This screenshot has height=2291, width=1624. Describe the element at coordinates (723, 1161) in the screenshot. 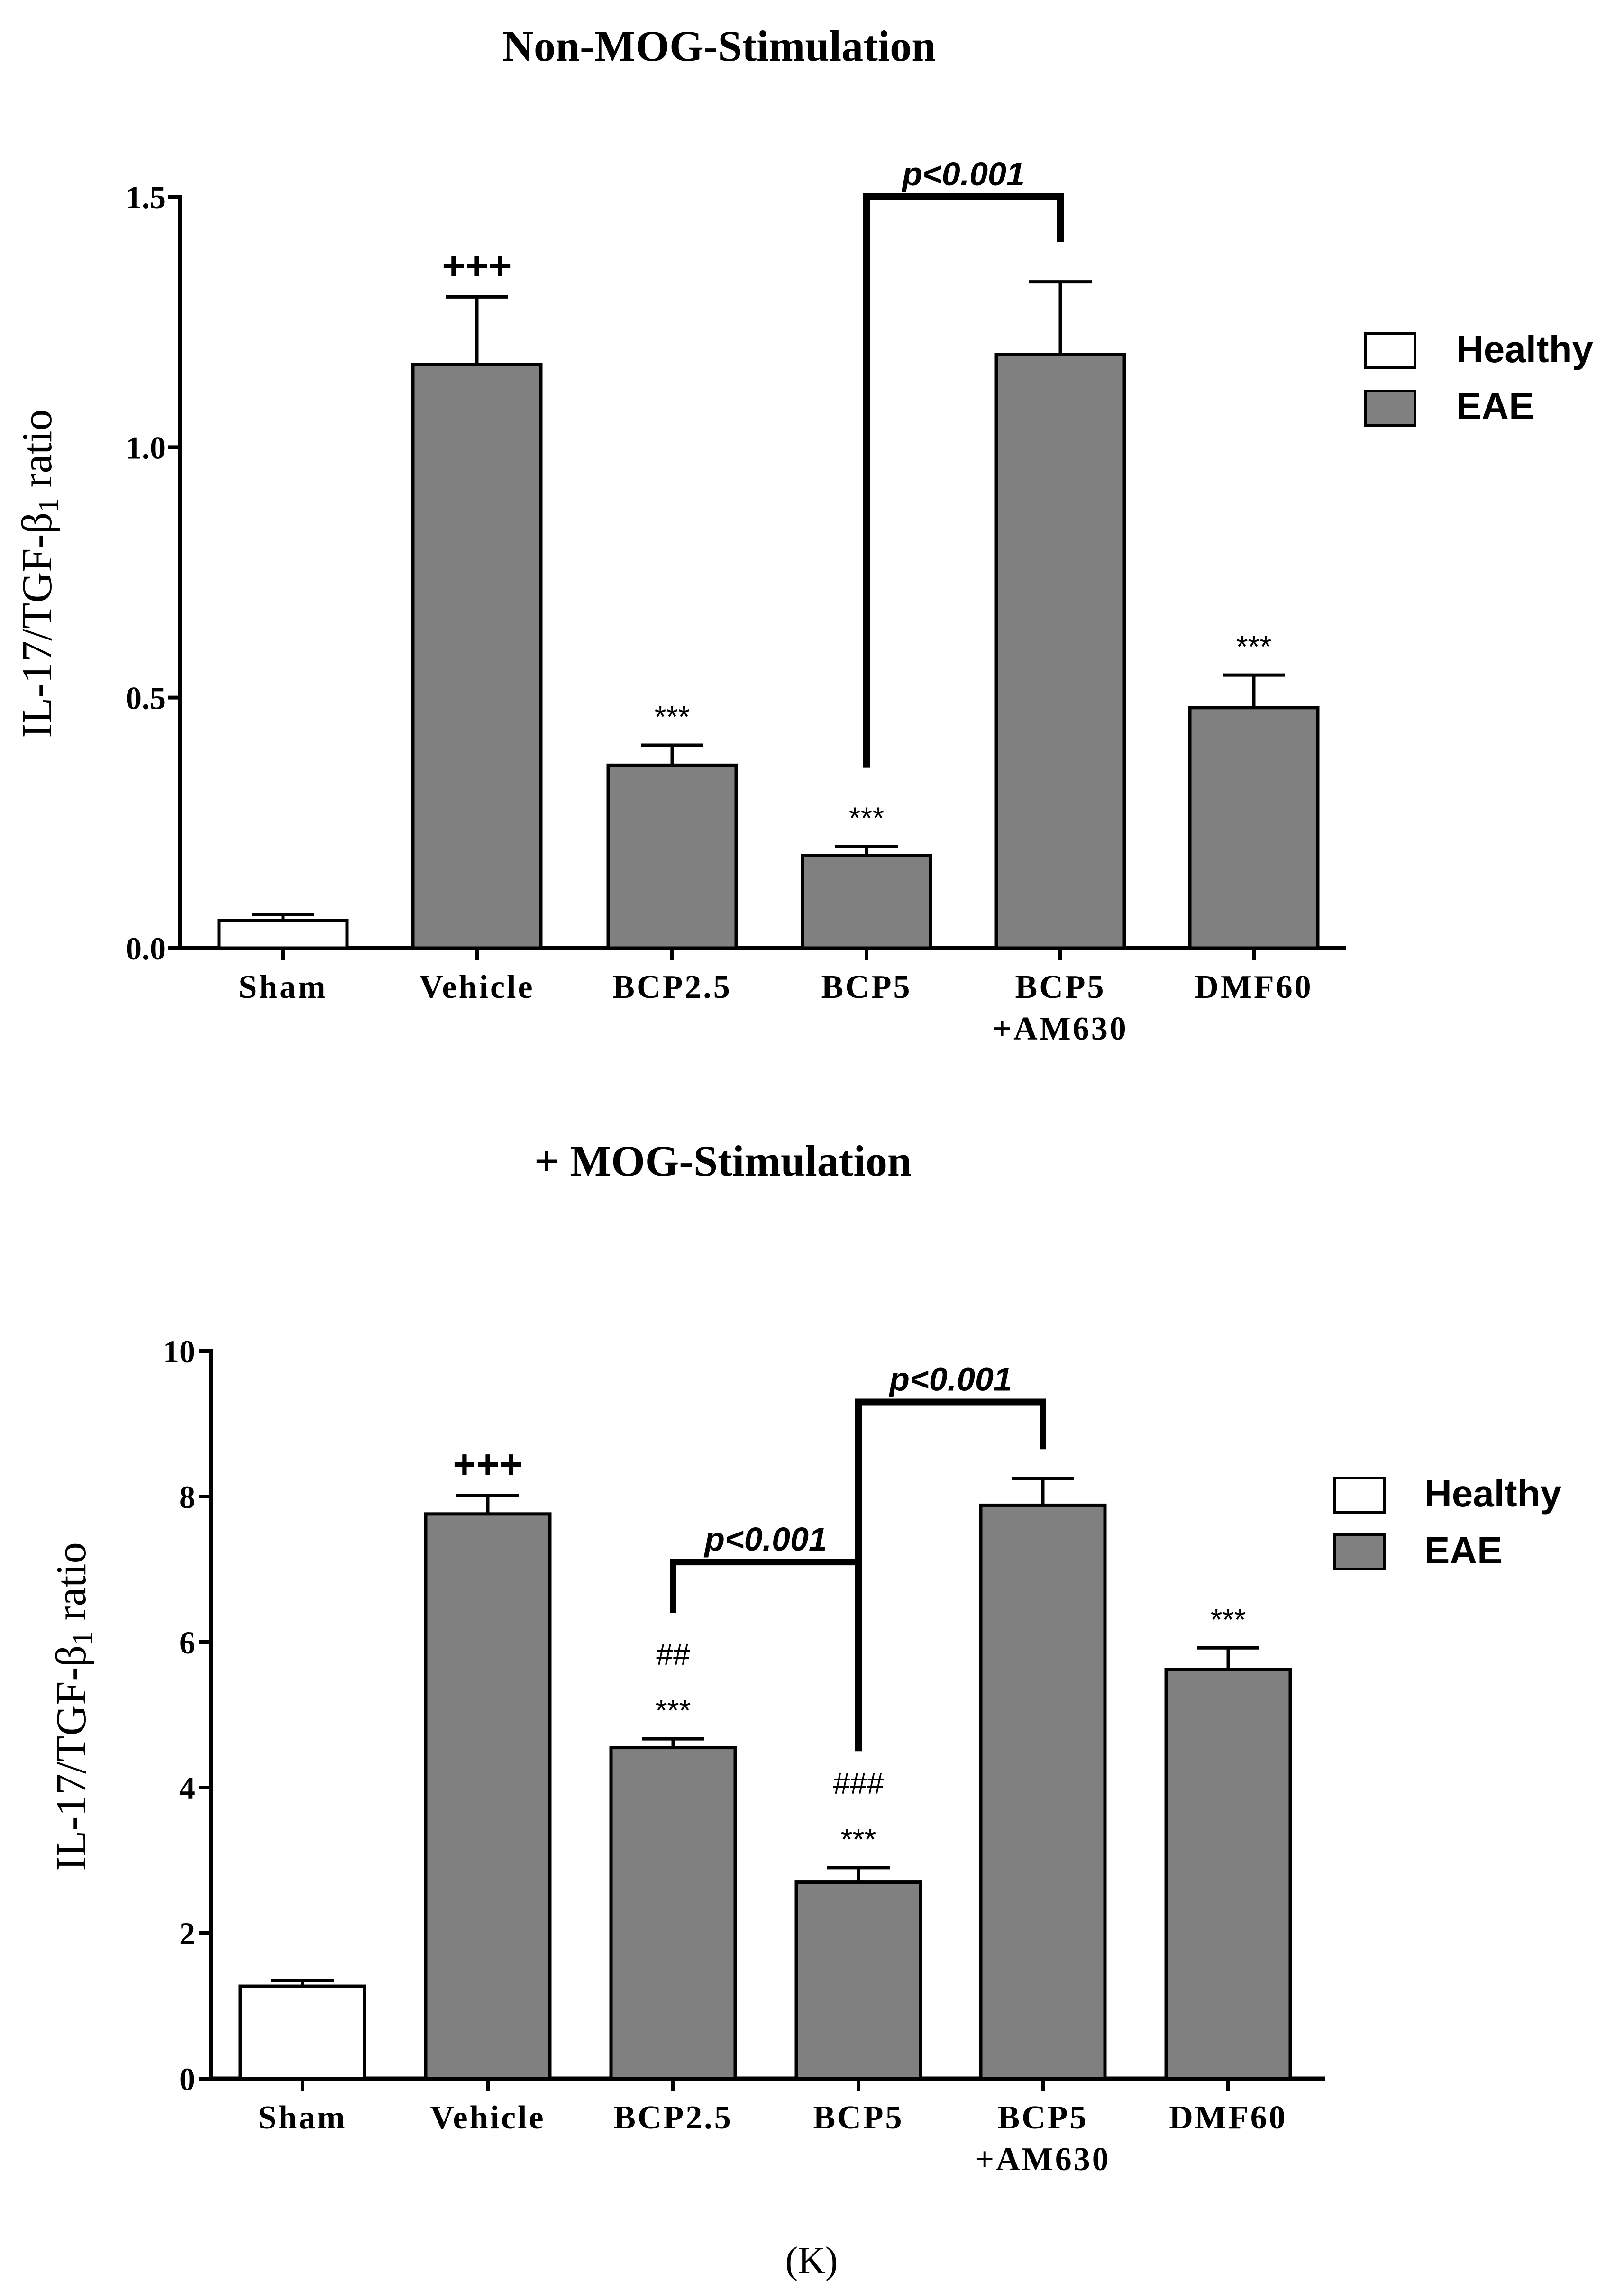

I see `chart-title: + MOG-Stimulation` at that location.